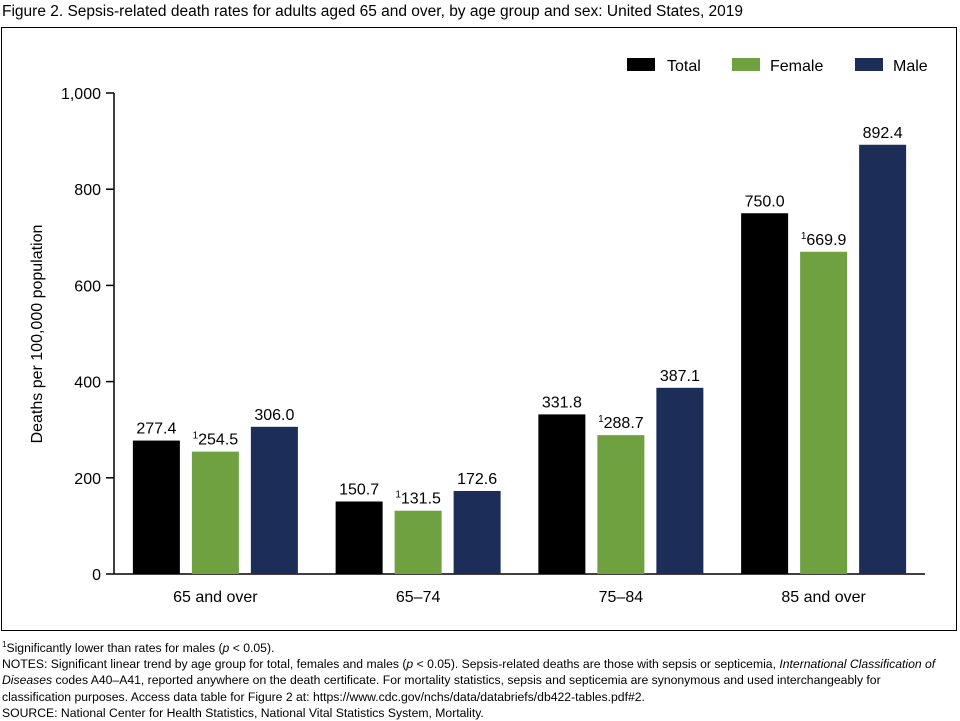 The width and height of the screenshot is (960, 721). I want to click on y-tick-label: 600, so click(87, 286).